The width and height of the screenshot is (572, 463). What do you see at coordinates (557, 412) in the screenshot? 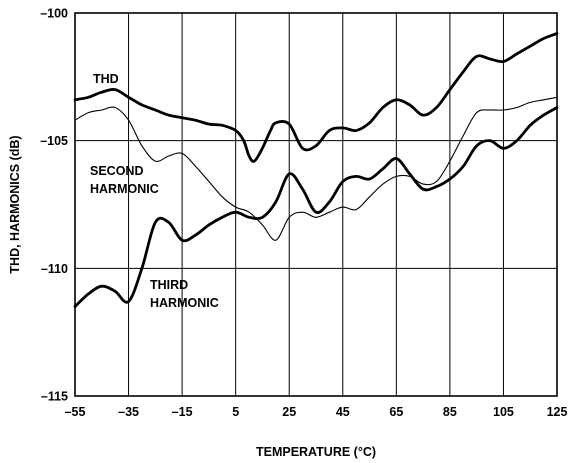
I see `x-tick-label: 125` at bounding box center [557, 412].